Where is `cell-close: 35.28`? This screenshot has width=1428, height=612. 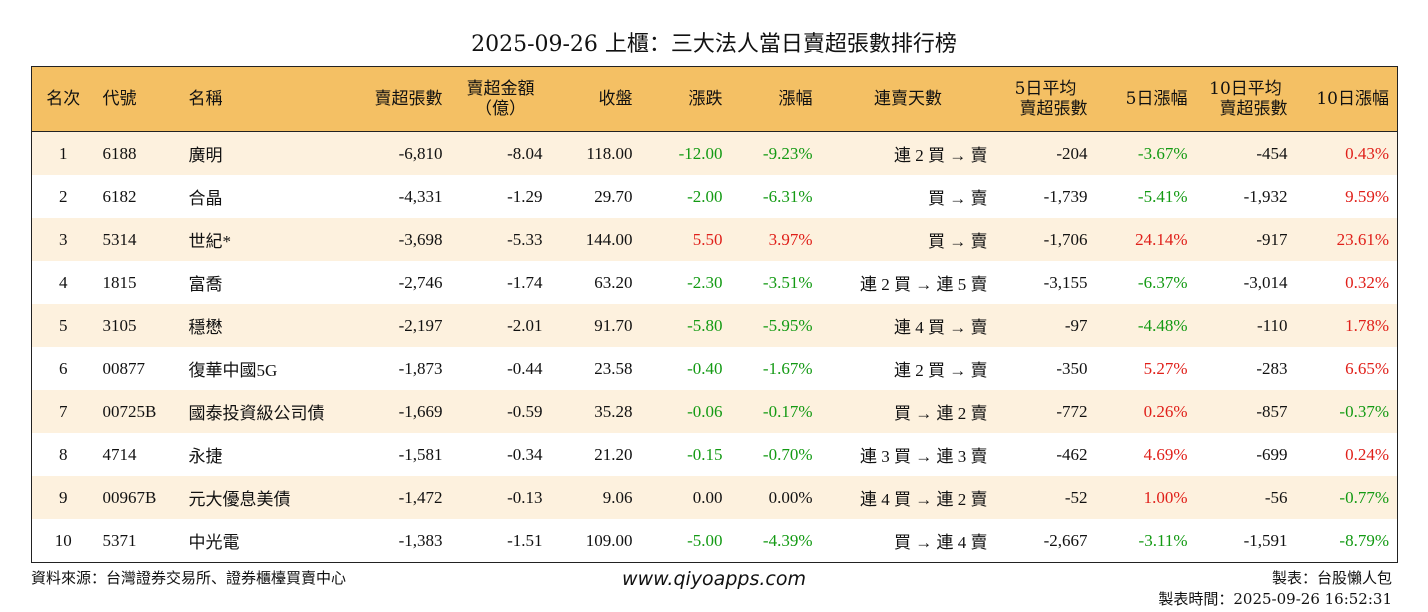
cell-close: 35.28 is located at coordinates (595, 411).